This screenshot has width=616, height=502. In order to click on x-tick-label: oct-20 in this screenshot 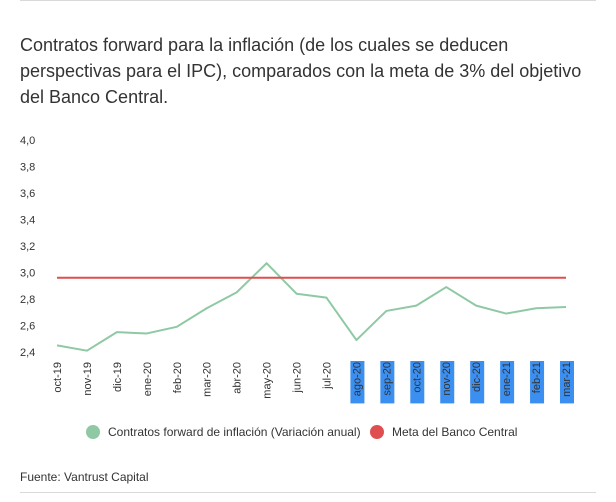, I will do `click(417, 377)`.